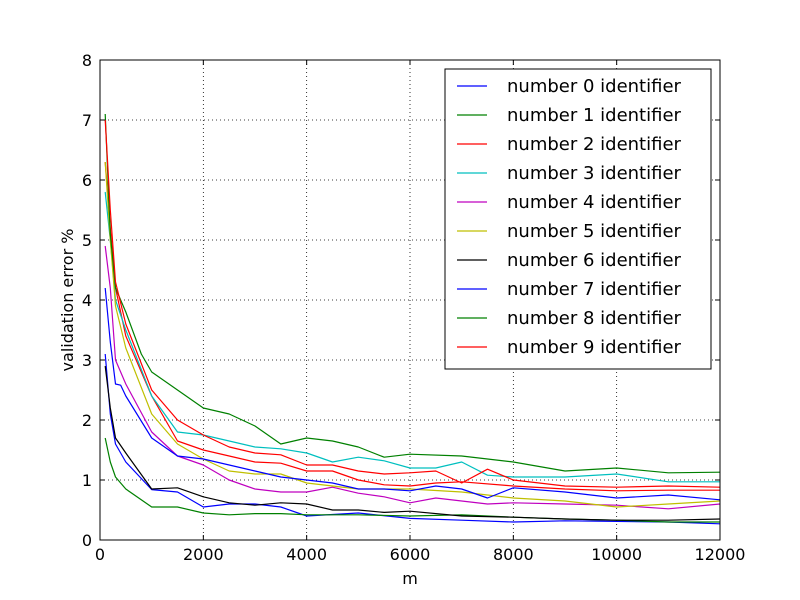 The image size is (800, 600). What do you see at coordinates (616, 554) in the screenshot?
I see `x-tick-label: 10000` at bounding box center [616, 554].